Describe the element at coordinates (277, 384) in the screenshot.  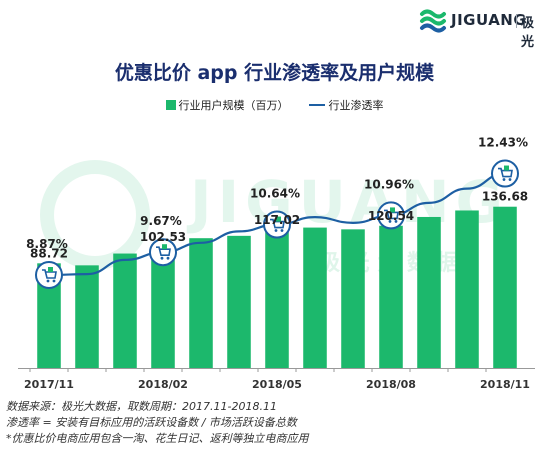
I see `x-tick-label-2018/05: 2018/05` at that location.